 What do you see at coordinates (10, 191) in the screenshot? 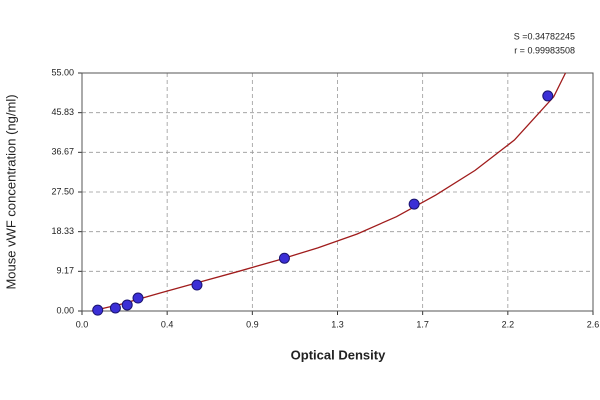
I see `y-axis-title: Mouse vWF concentration (ng/ml)` at bounding box center [10, 191].